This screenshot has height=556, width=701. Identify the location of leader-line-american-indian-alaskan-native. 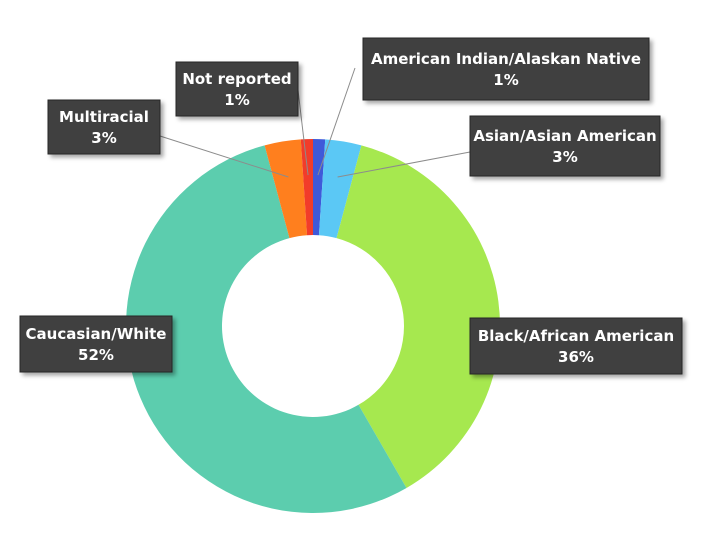
(336, 121).